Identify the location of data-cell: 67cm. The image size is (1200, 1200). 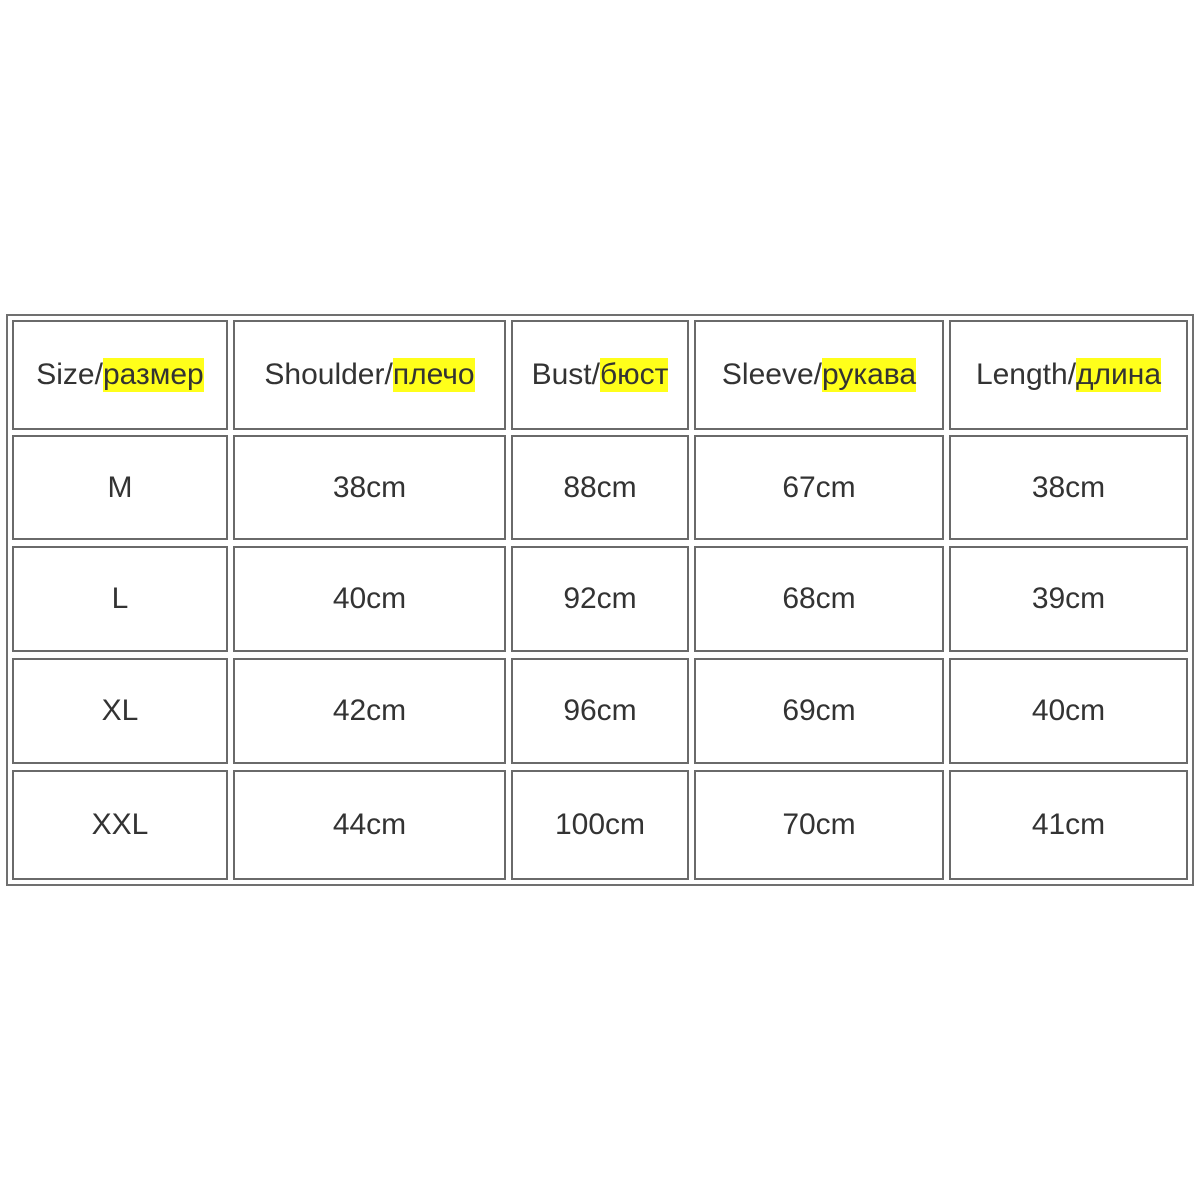
(819, 487).